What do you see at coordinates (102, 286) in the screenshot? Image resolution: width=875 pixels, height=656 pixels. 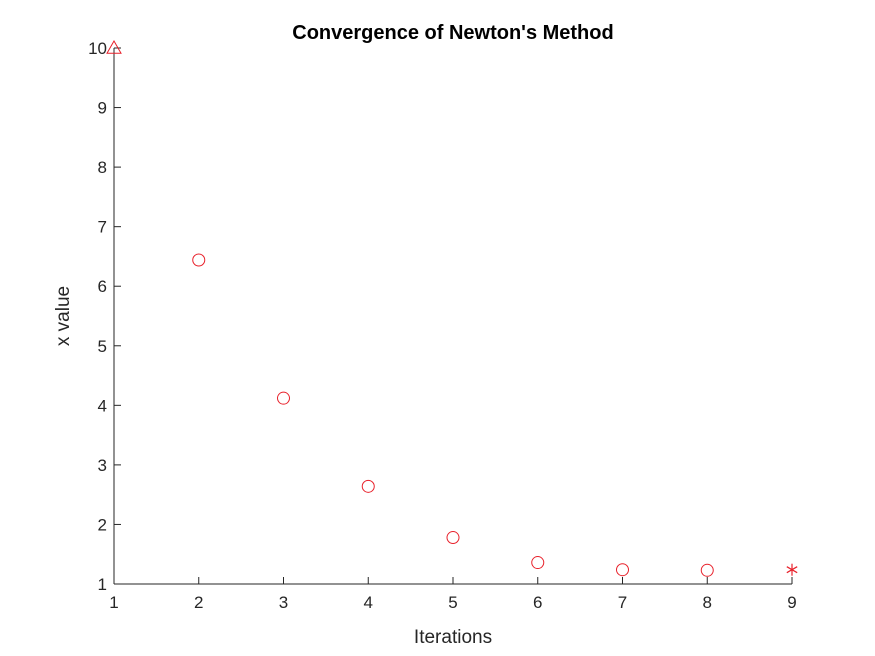 I see `y-tick-label: 6` at bounding box center [102, 286].